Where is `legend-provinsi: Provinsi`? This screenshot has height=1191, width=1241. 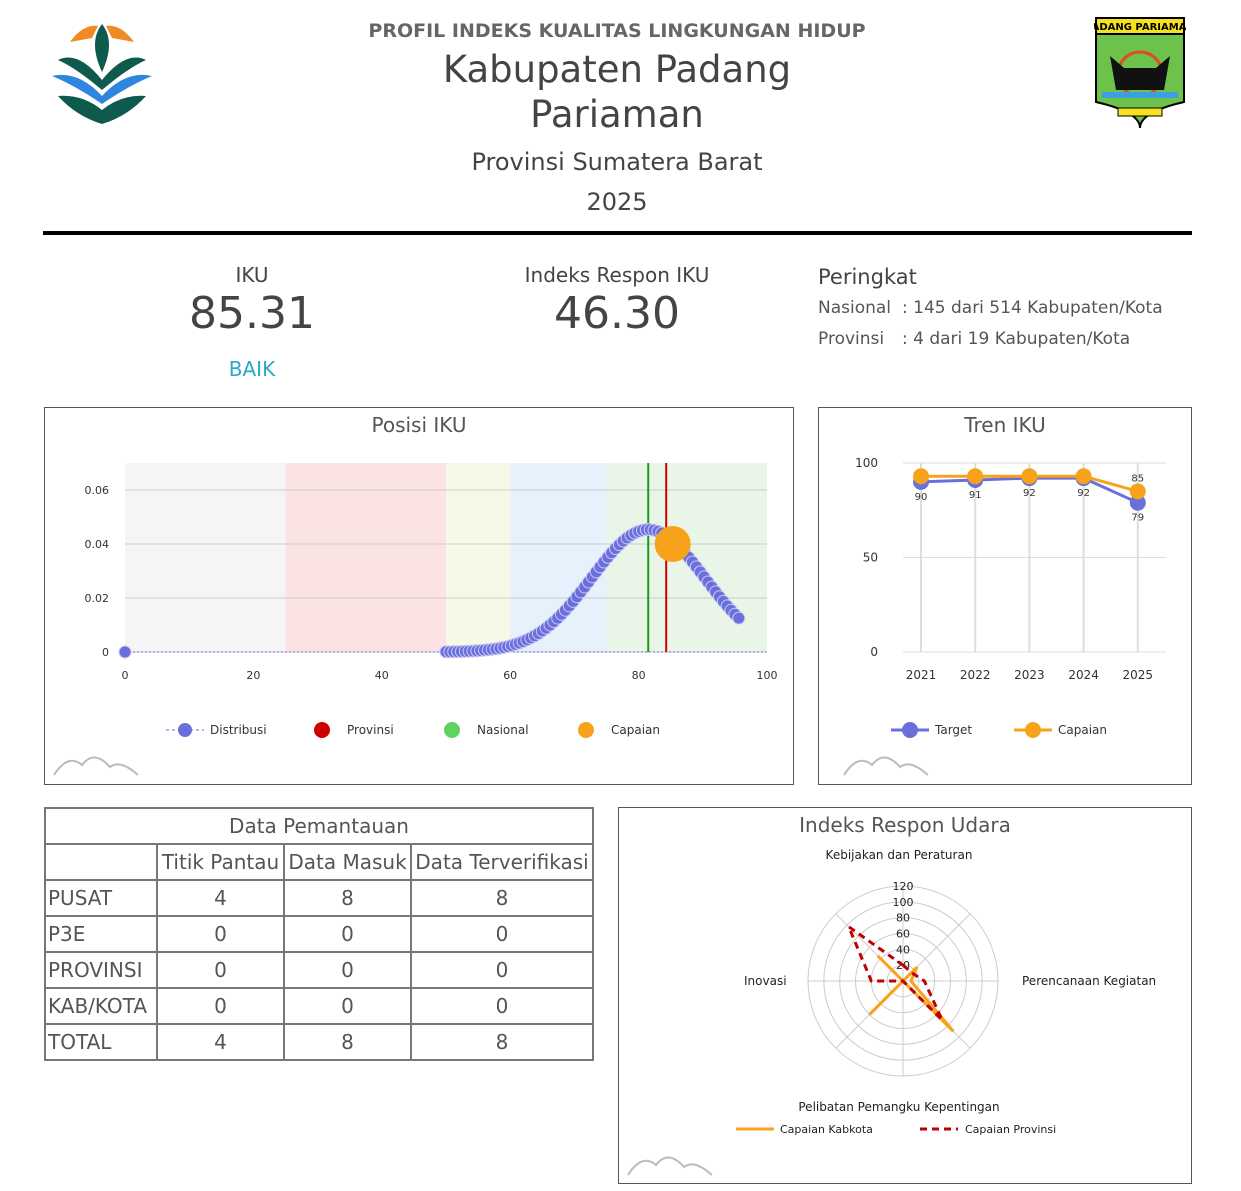 legend-provinsi: Provinsi is located at coordinates (370, 730).